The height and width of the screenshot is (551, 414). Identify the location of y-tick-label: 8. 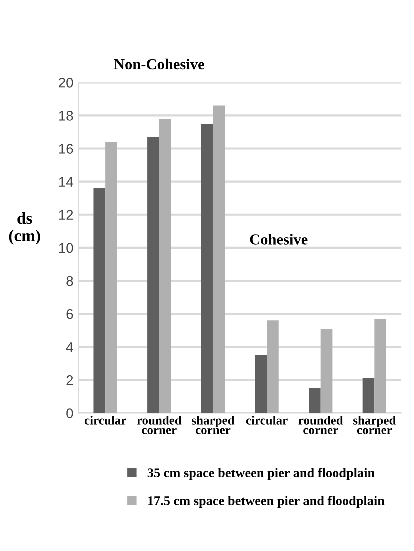
(70, 281).